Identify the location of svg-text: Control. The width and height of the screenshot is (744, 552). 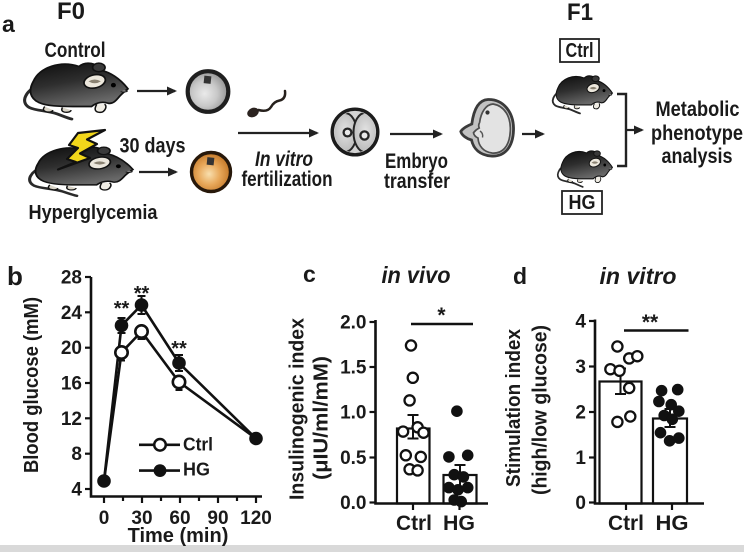
(75, 50).